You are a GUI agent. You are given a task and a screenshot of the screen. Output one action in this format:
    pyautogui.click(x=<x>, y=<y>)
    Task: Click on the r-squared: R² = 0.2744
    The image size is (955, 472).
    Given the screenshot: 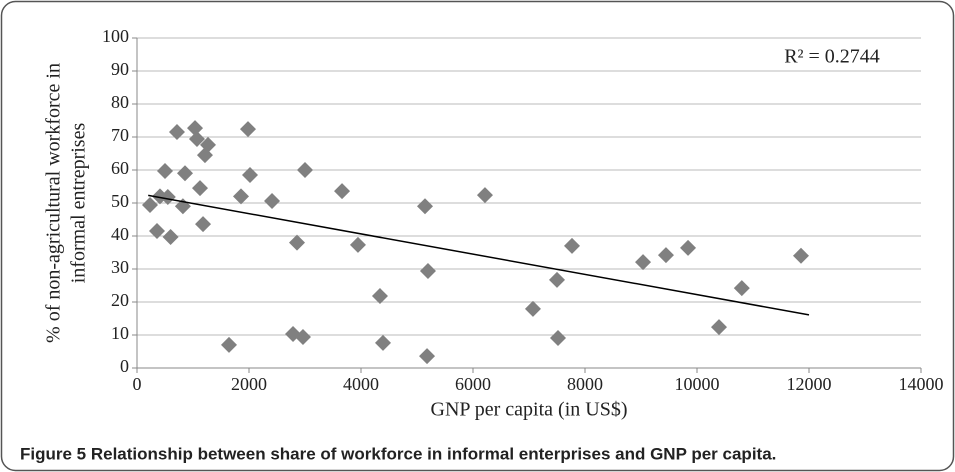 What is the action you would take?
    pyautogui.click(x=832, y=57)
    